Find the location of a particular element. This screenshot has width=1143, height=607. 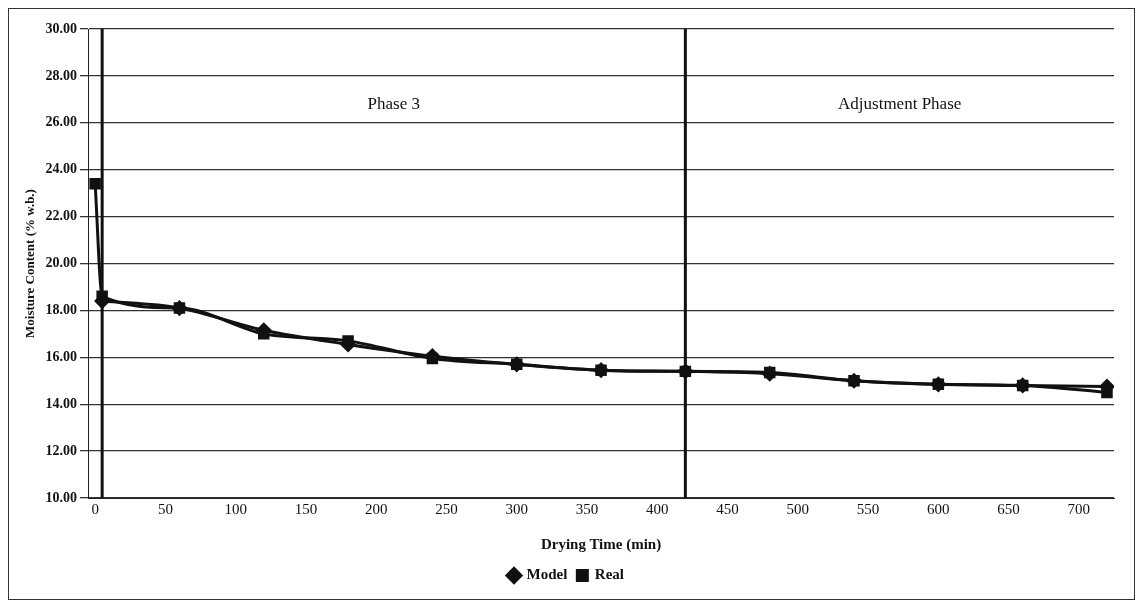

y-tick-label: 12.00 is located at coordinates (61, 450).